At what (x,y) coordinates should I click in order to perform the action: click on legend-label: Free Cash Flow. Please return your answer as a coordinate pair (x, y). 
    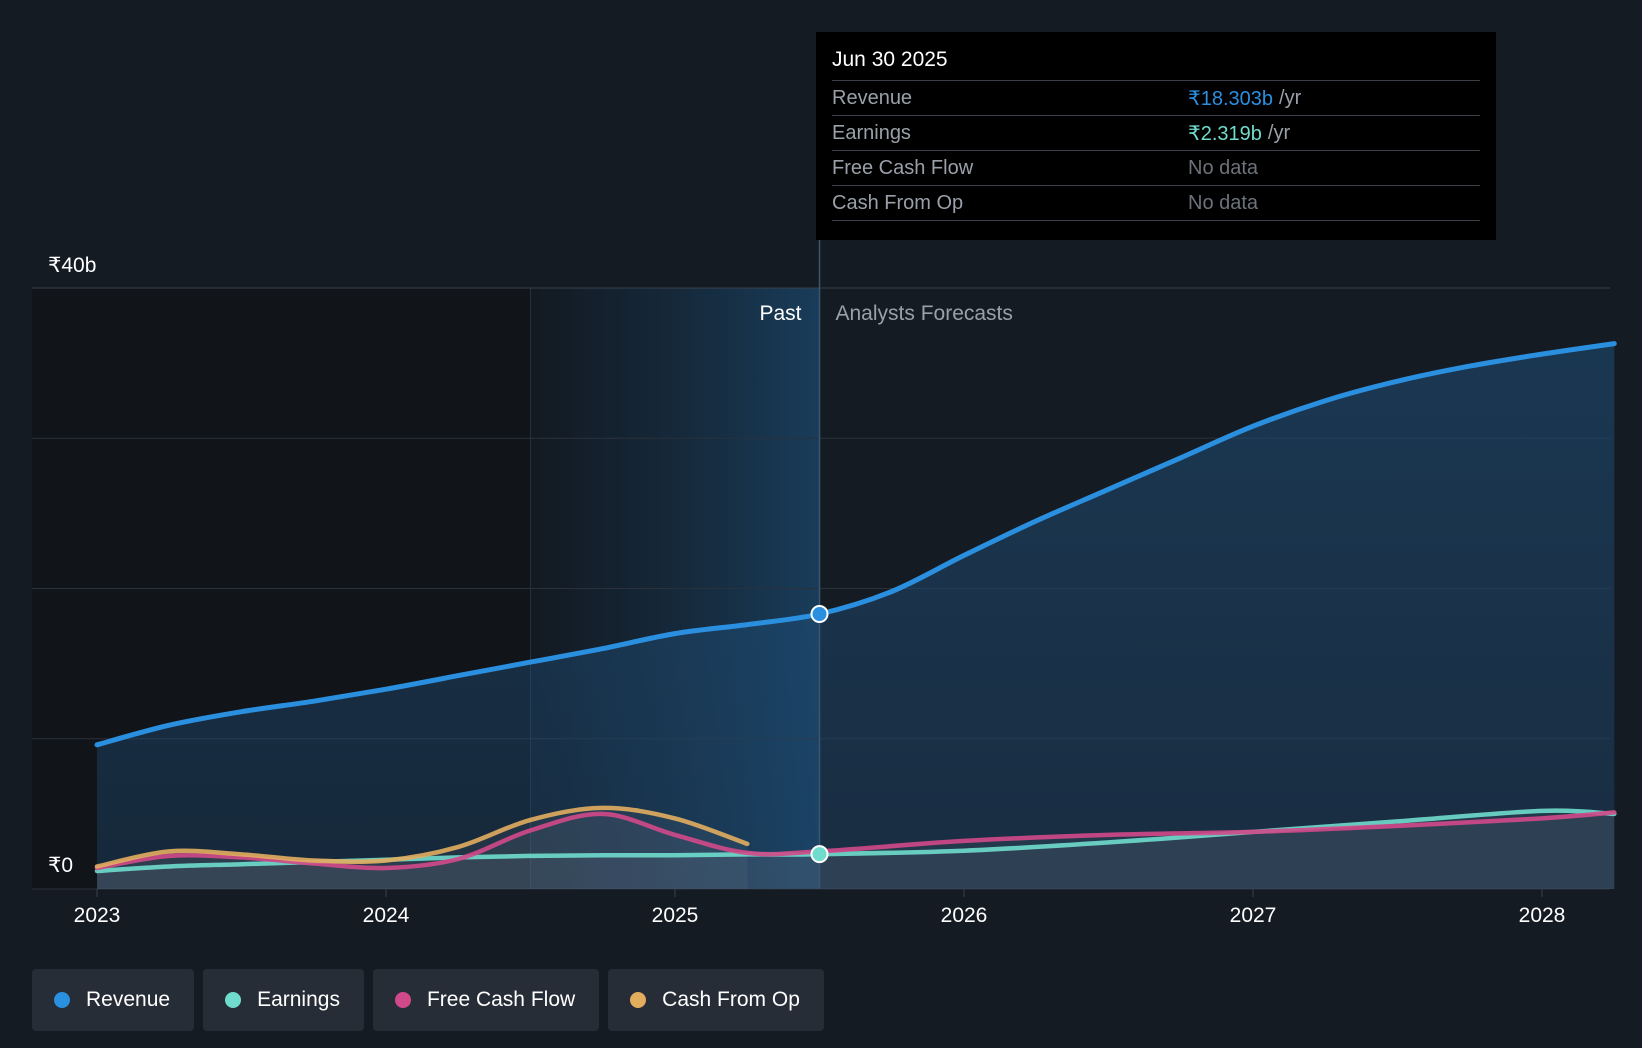
    Looking at the image, I should click on (501, 999).